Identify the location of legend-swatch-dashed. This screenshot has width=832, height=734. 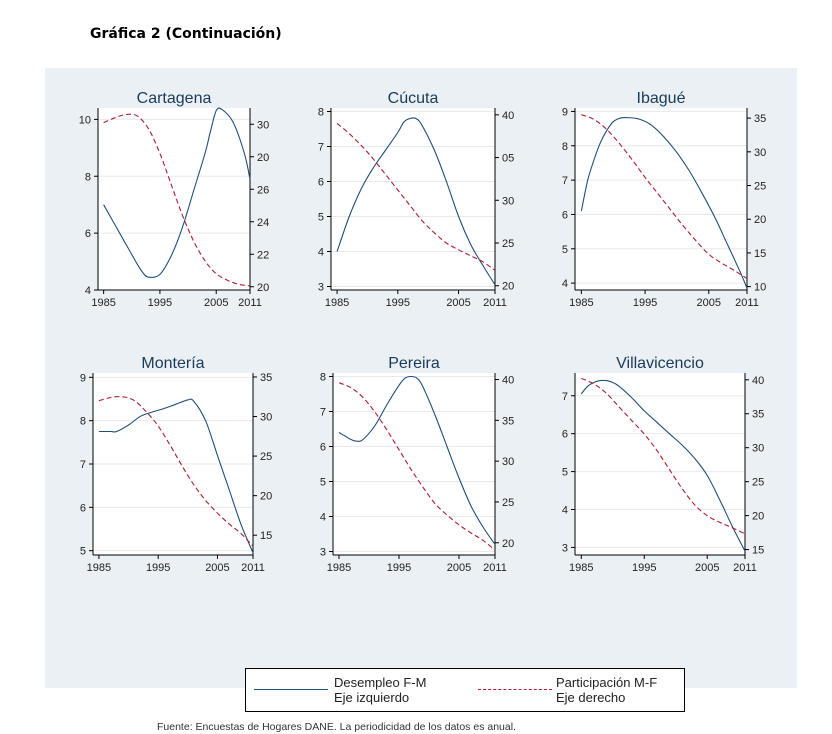
(515, 689).